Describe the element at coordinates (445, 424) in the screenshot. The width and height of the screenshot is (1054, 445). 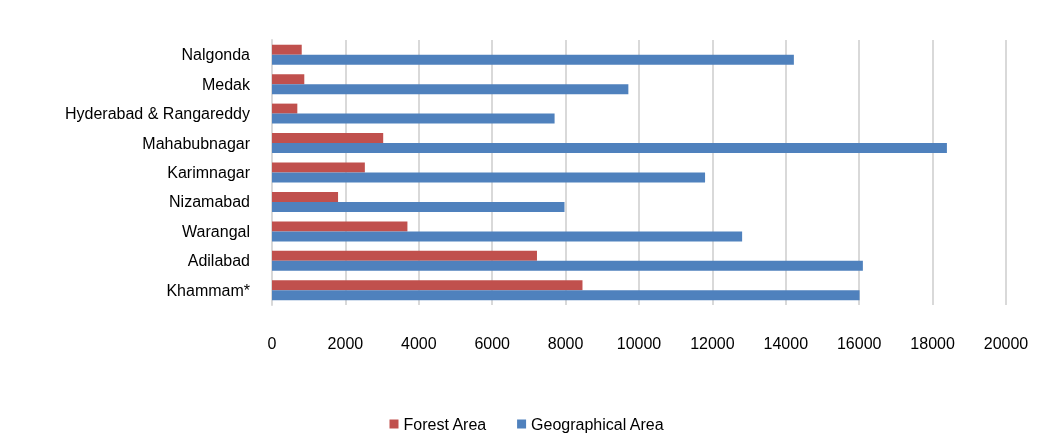
I see `legend-label: Forest Area` at that location.